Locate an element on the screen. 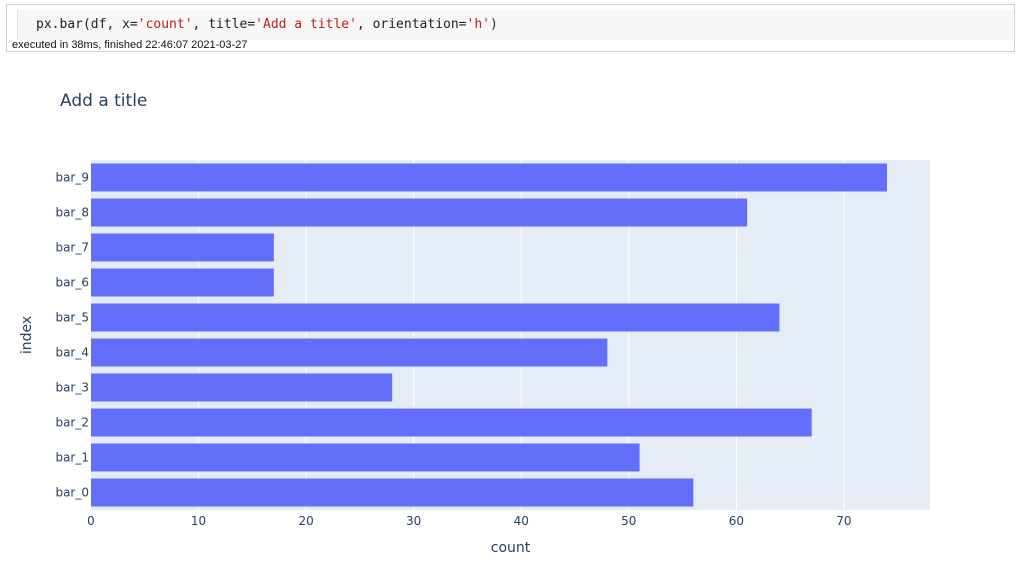 The width and height of the screenshot is (1022, 573). x-tick-label: 20 is located at coordinates (305, 521).